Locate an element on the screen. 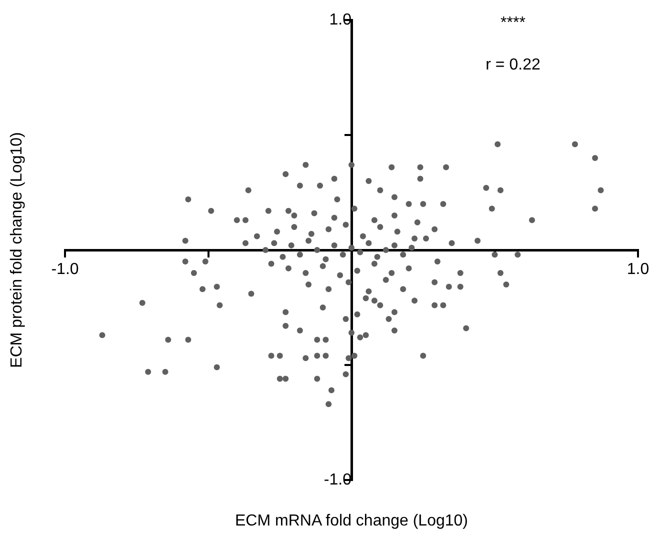 The height and width of the screenshot is (534, 657). annotation: r = 0.22 is located at coordinates (513, 65).